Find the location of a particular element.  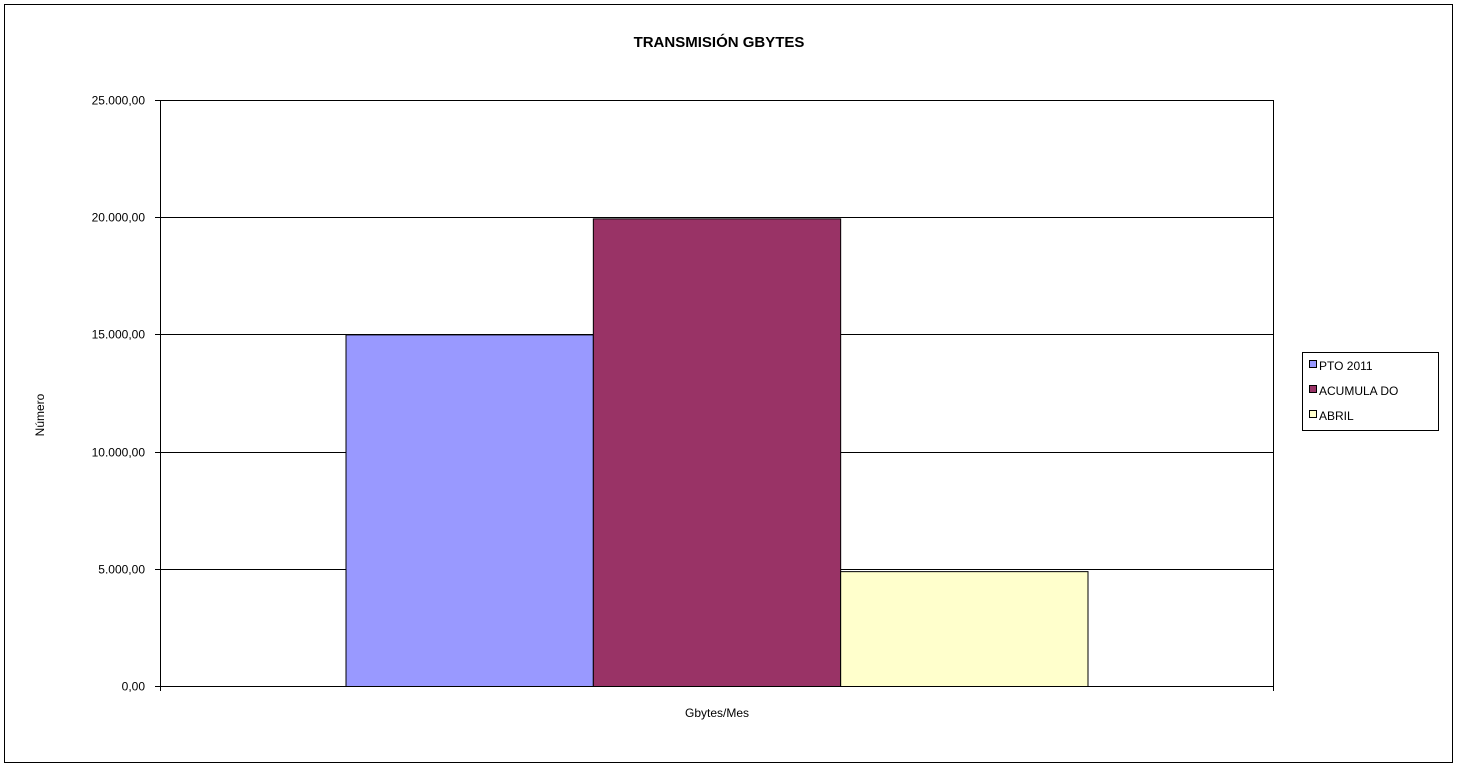

y-tick-label: 10.000,00 is located at coordinates (119, 453).